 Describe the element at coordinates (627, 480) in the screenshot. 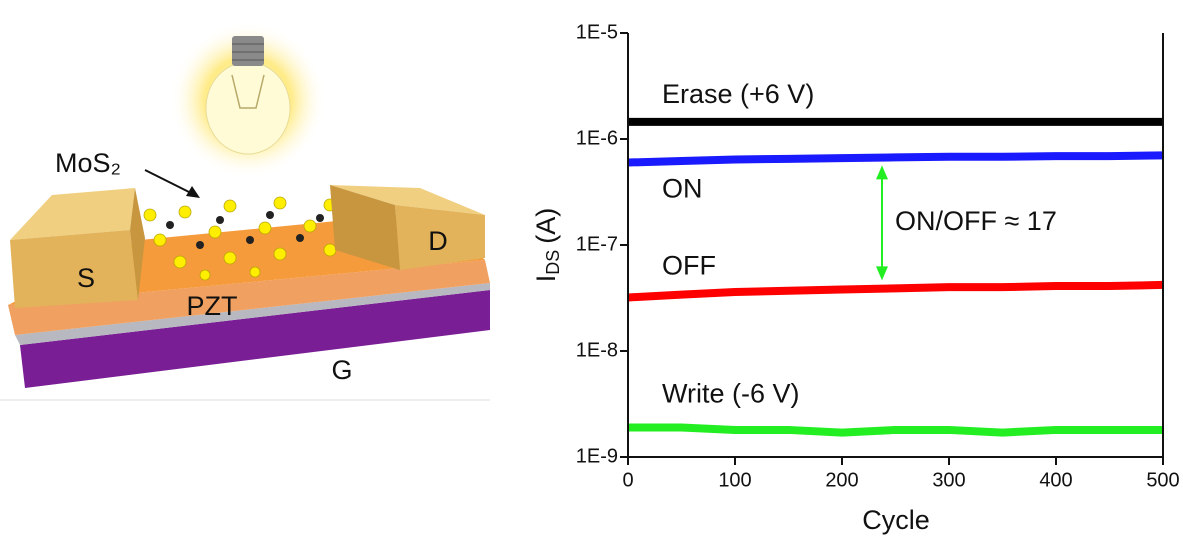

I see `x-tick-label: 0` at that location.